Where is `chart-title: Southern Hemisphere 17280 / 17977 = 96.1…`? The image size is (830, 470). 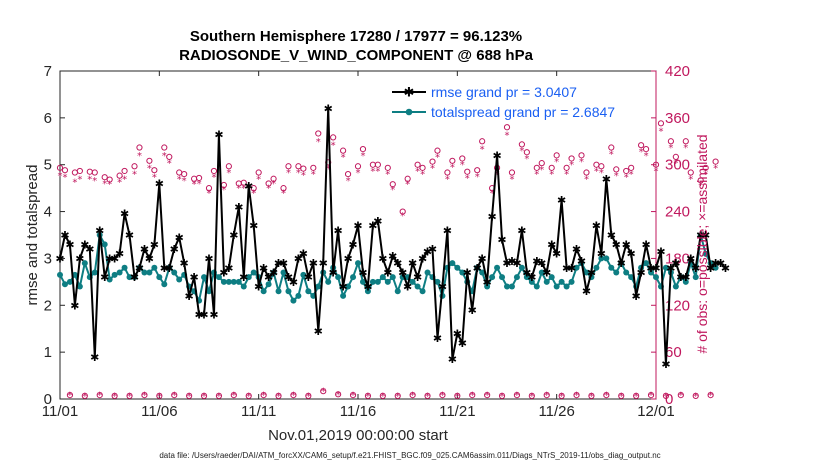 chart-title: Southern Hemisphere 17280 / 17977 = 96.1… is located at coordinates (356, 36).